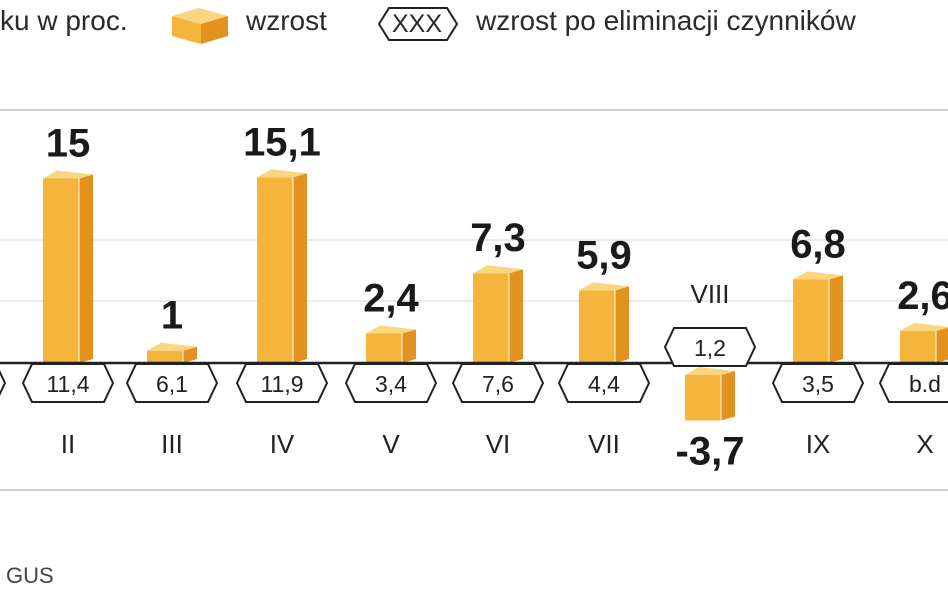 The height and width of the screenshot is (593, 948). What do you see at coordinates (498, 444) in the screenshot?
I see `month-label-VI: VI` at bounding box center [498, 444].